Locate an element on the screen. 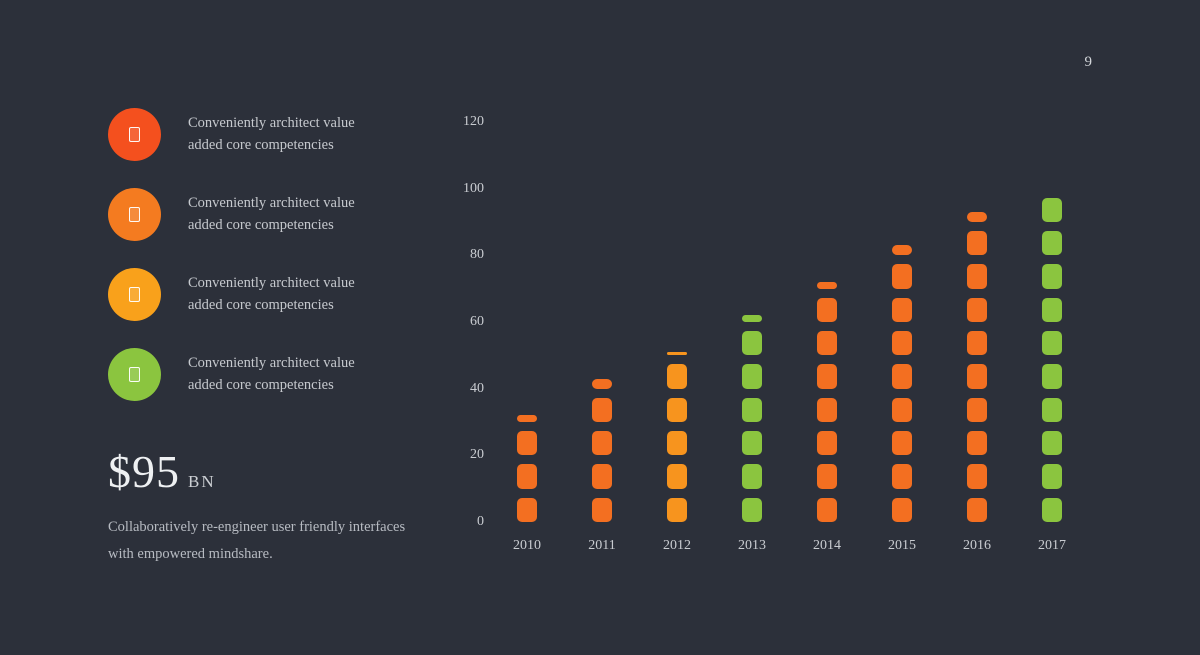 Image resolution: width=1200 pixels, height=655 pixels. bar-2017 is located at coordinates (1052, 322).